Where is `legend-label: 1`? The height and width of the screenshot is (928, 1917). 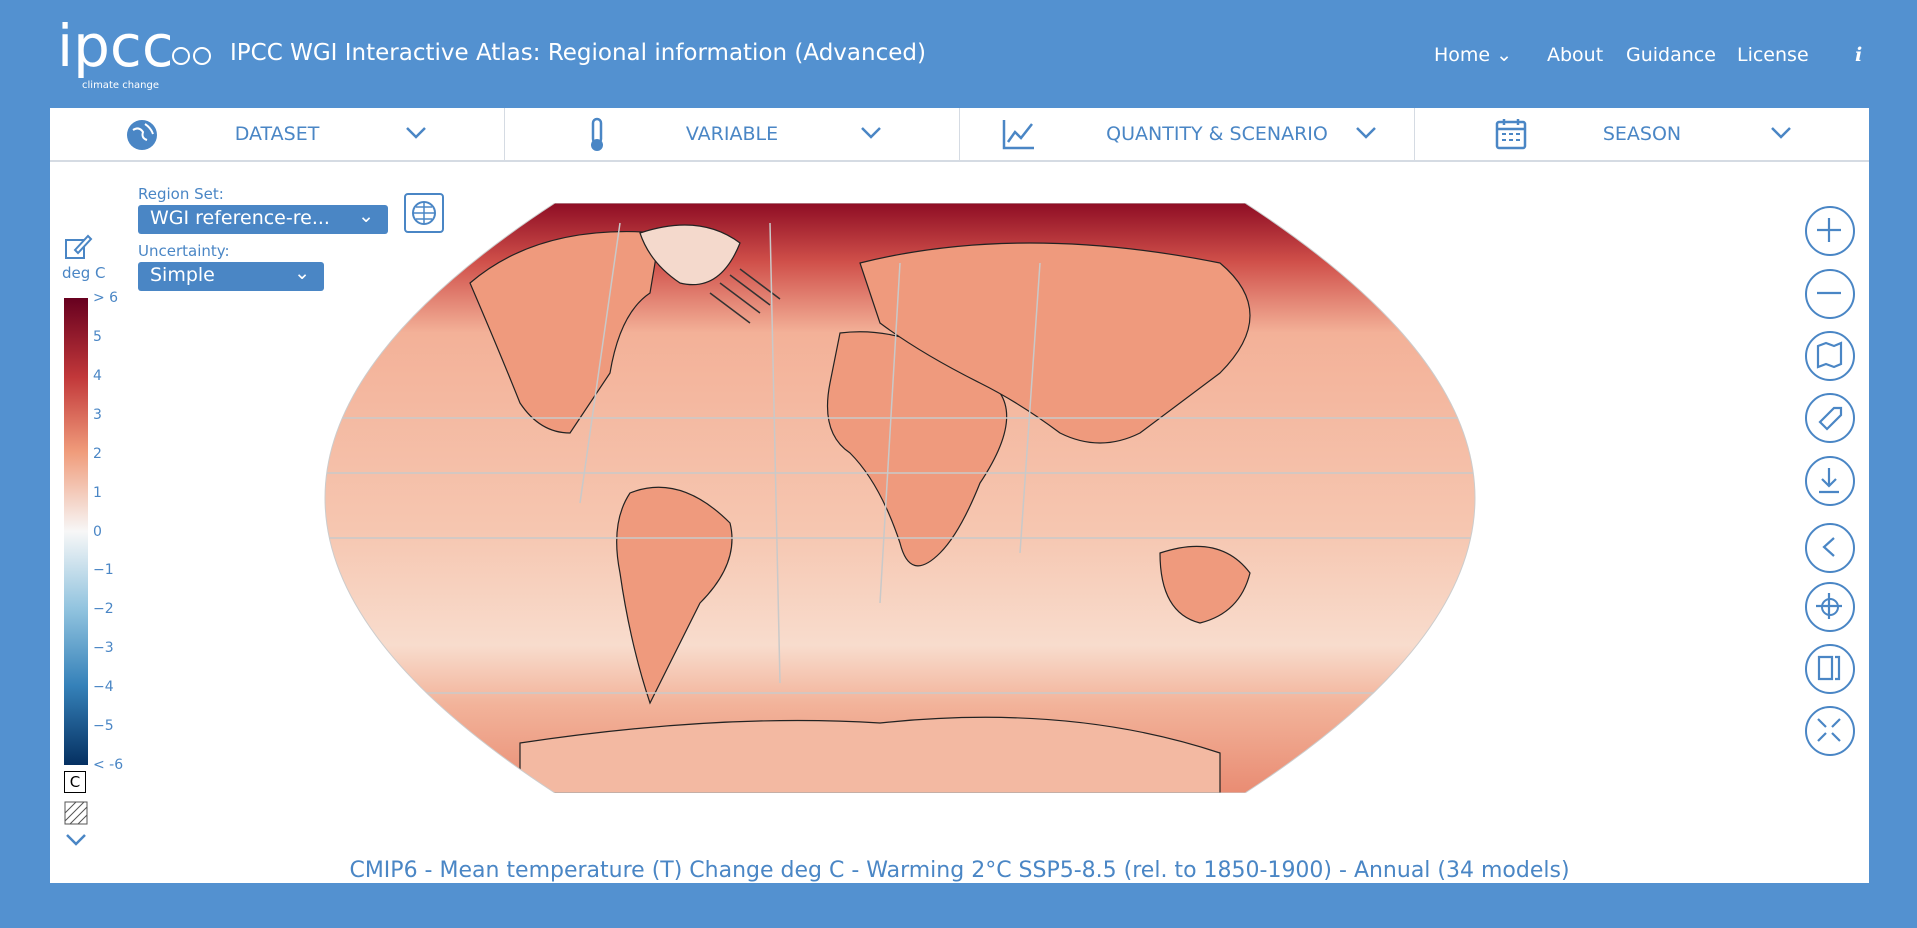
legend-label: 1 is located at coordinates (97, 492).